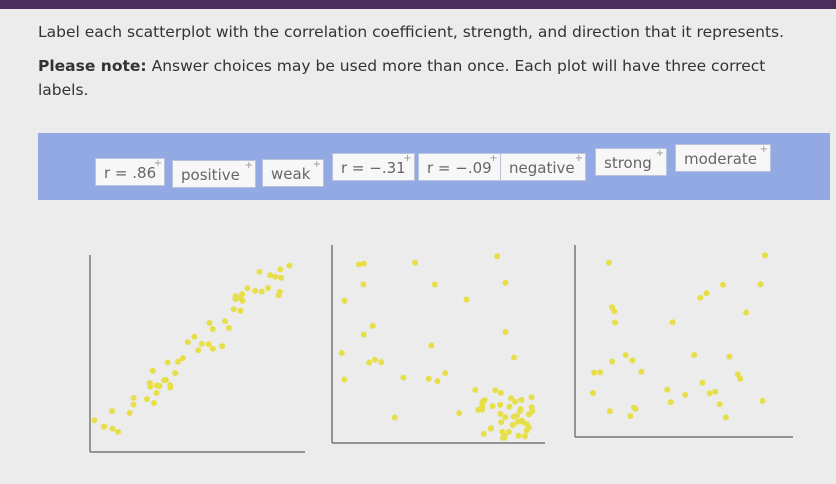 The height and width of the screenshot is (484, 836). I want to click on answer-chip: r = .86 +, so click(130, 172).